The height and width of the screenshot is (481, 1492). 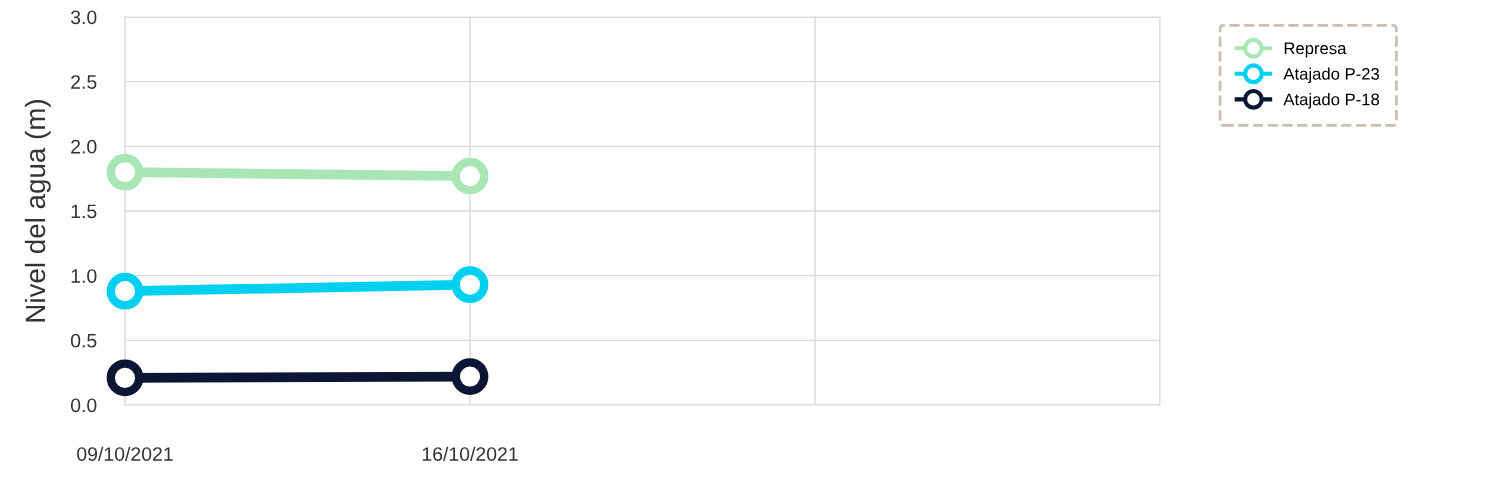 What do you see at coordinates (84, 211) in the screenshot?
I see `y-tick-label: 1.5` at bounding box center [84, 211].